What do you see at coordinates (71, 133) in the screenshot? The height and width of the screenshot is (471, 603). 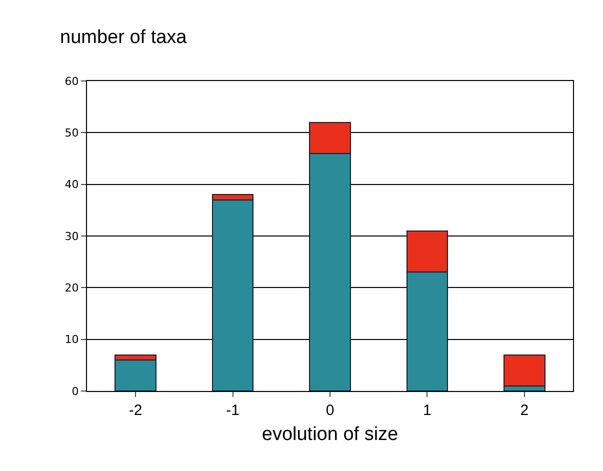 I see `y-tick-label: 50` at bounding box center [71, 133].